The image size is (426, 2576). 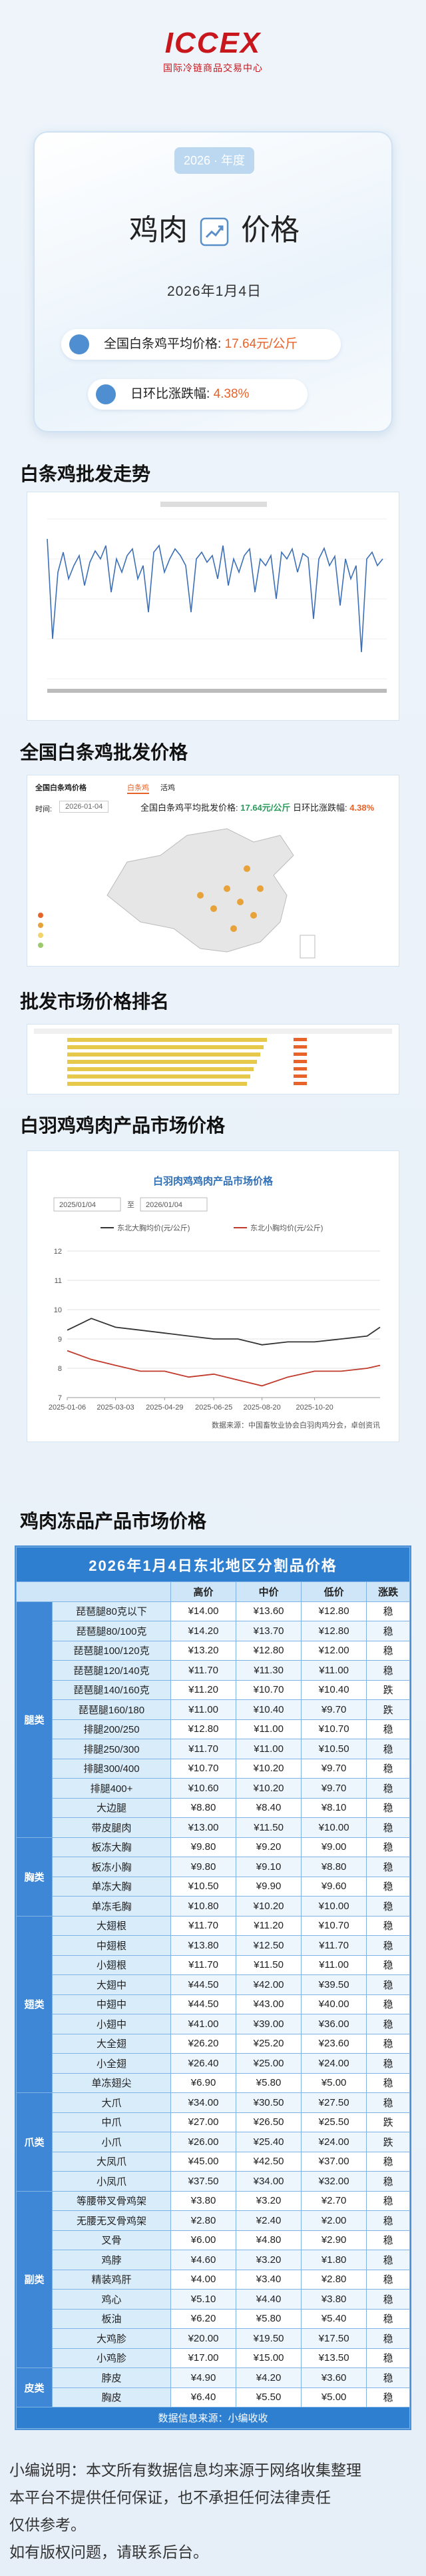 What do you see at coordinates (269, 2044) in the screenshot?
I see `price-cell: ¥25.20` at bounding box center [269, 2044].